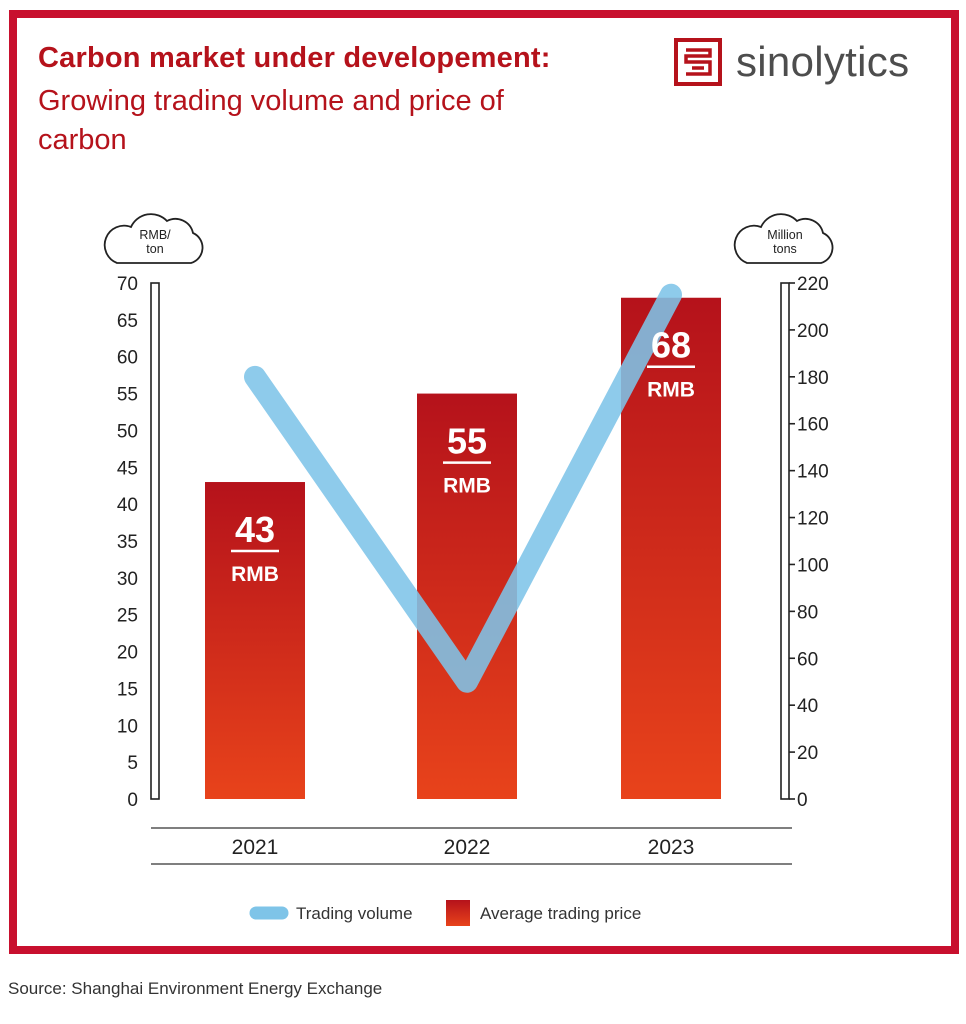  I want to click on left-axis-unit: RMB/ton, so click(153, 238).